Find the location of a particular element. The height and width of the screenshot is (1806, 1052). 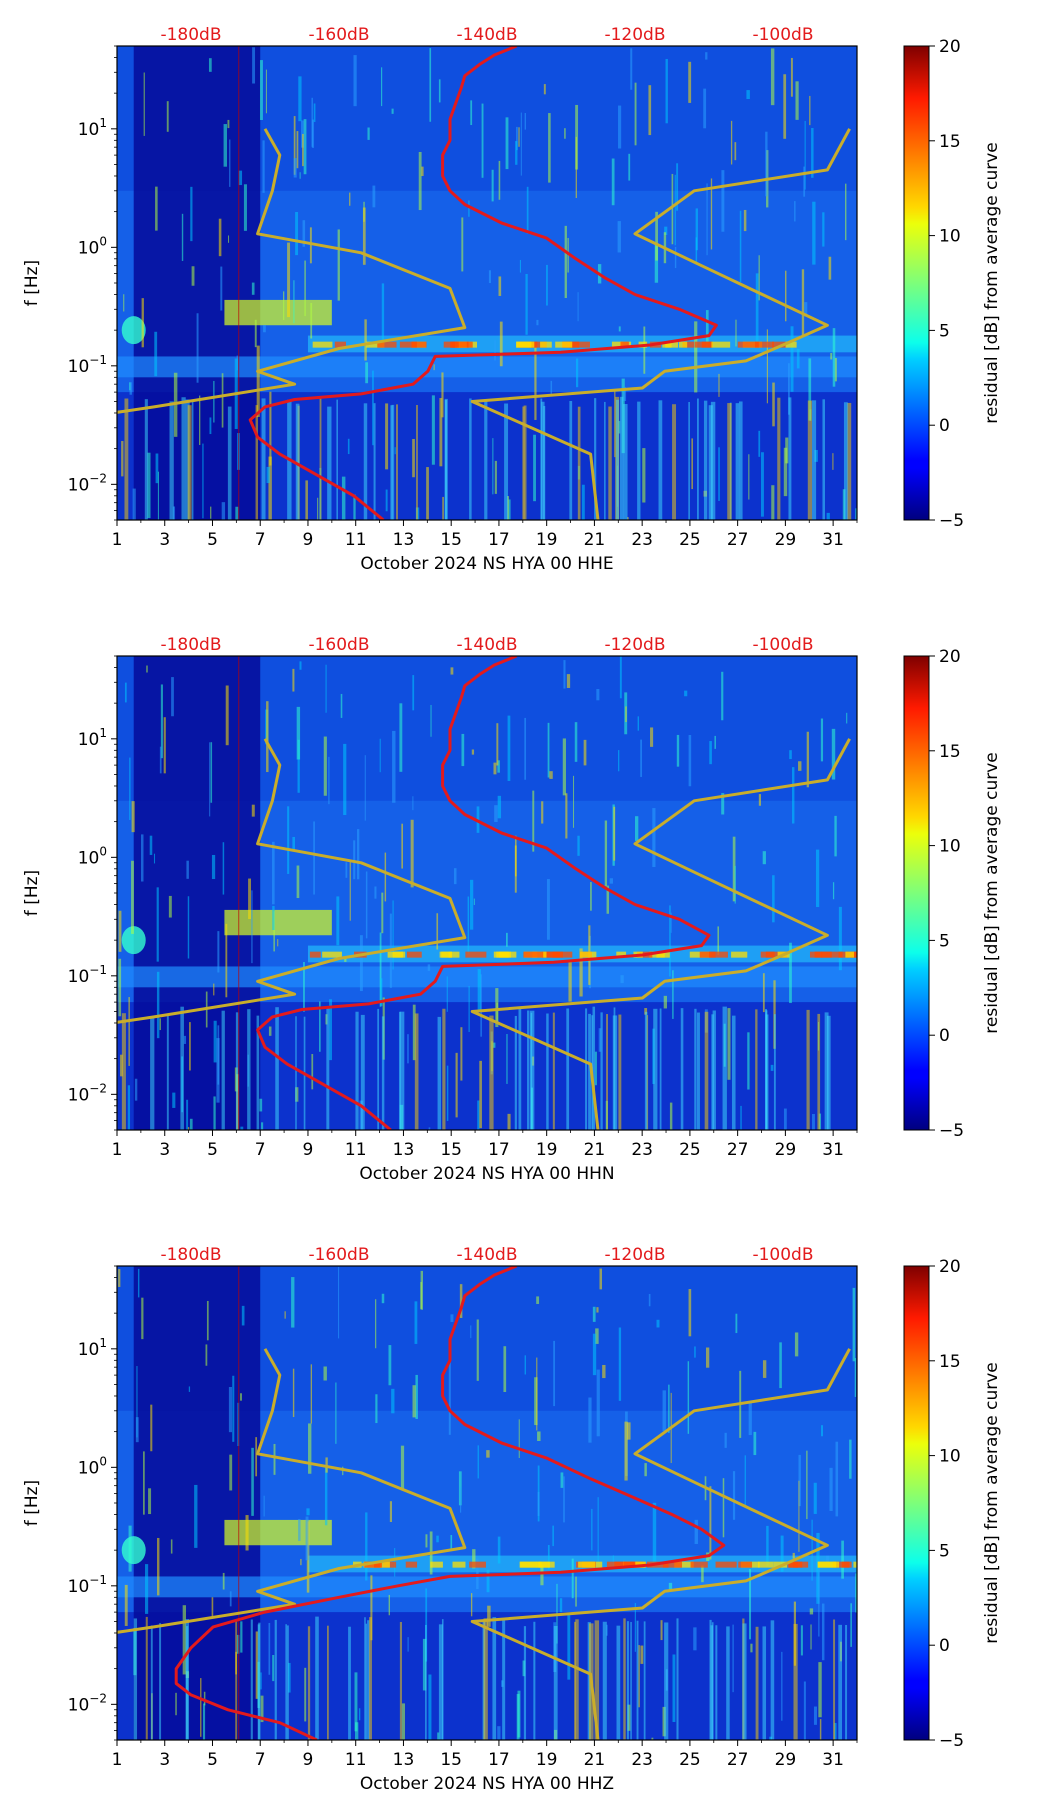

x-axis-label: October 2024 NS HYA 00 HHN is located at coordinates (486, 1174).